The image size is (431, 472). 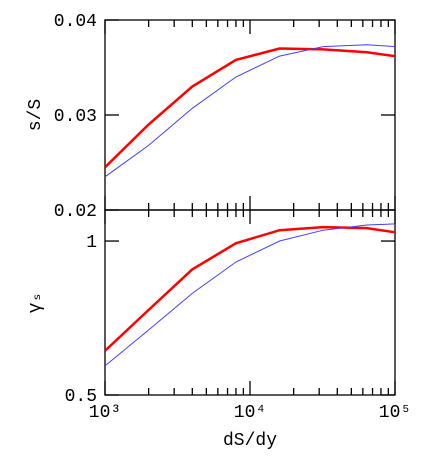 I want to click on y-tick-label: 0.02, so click(x=75, y=212).